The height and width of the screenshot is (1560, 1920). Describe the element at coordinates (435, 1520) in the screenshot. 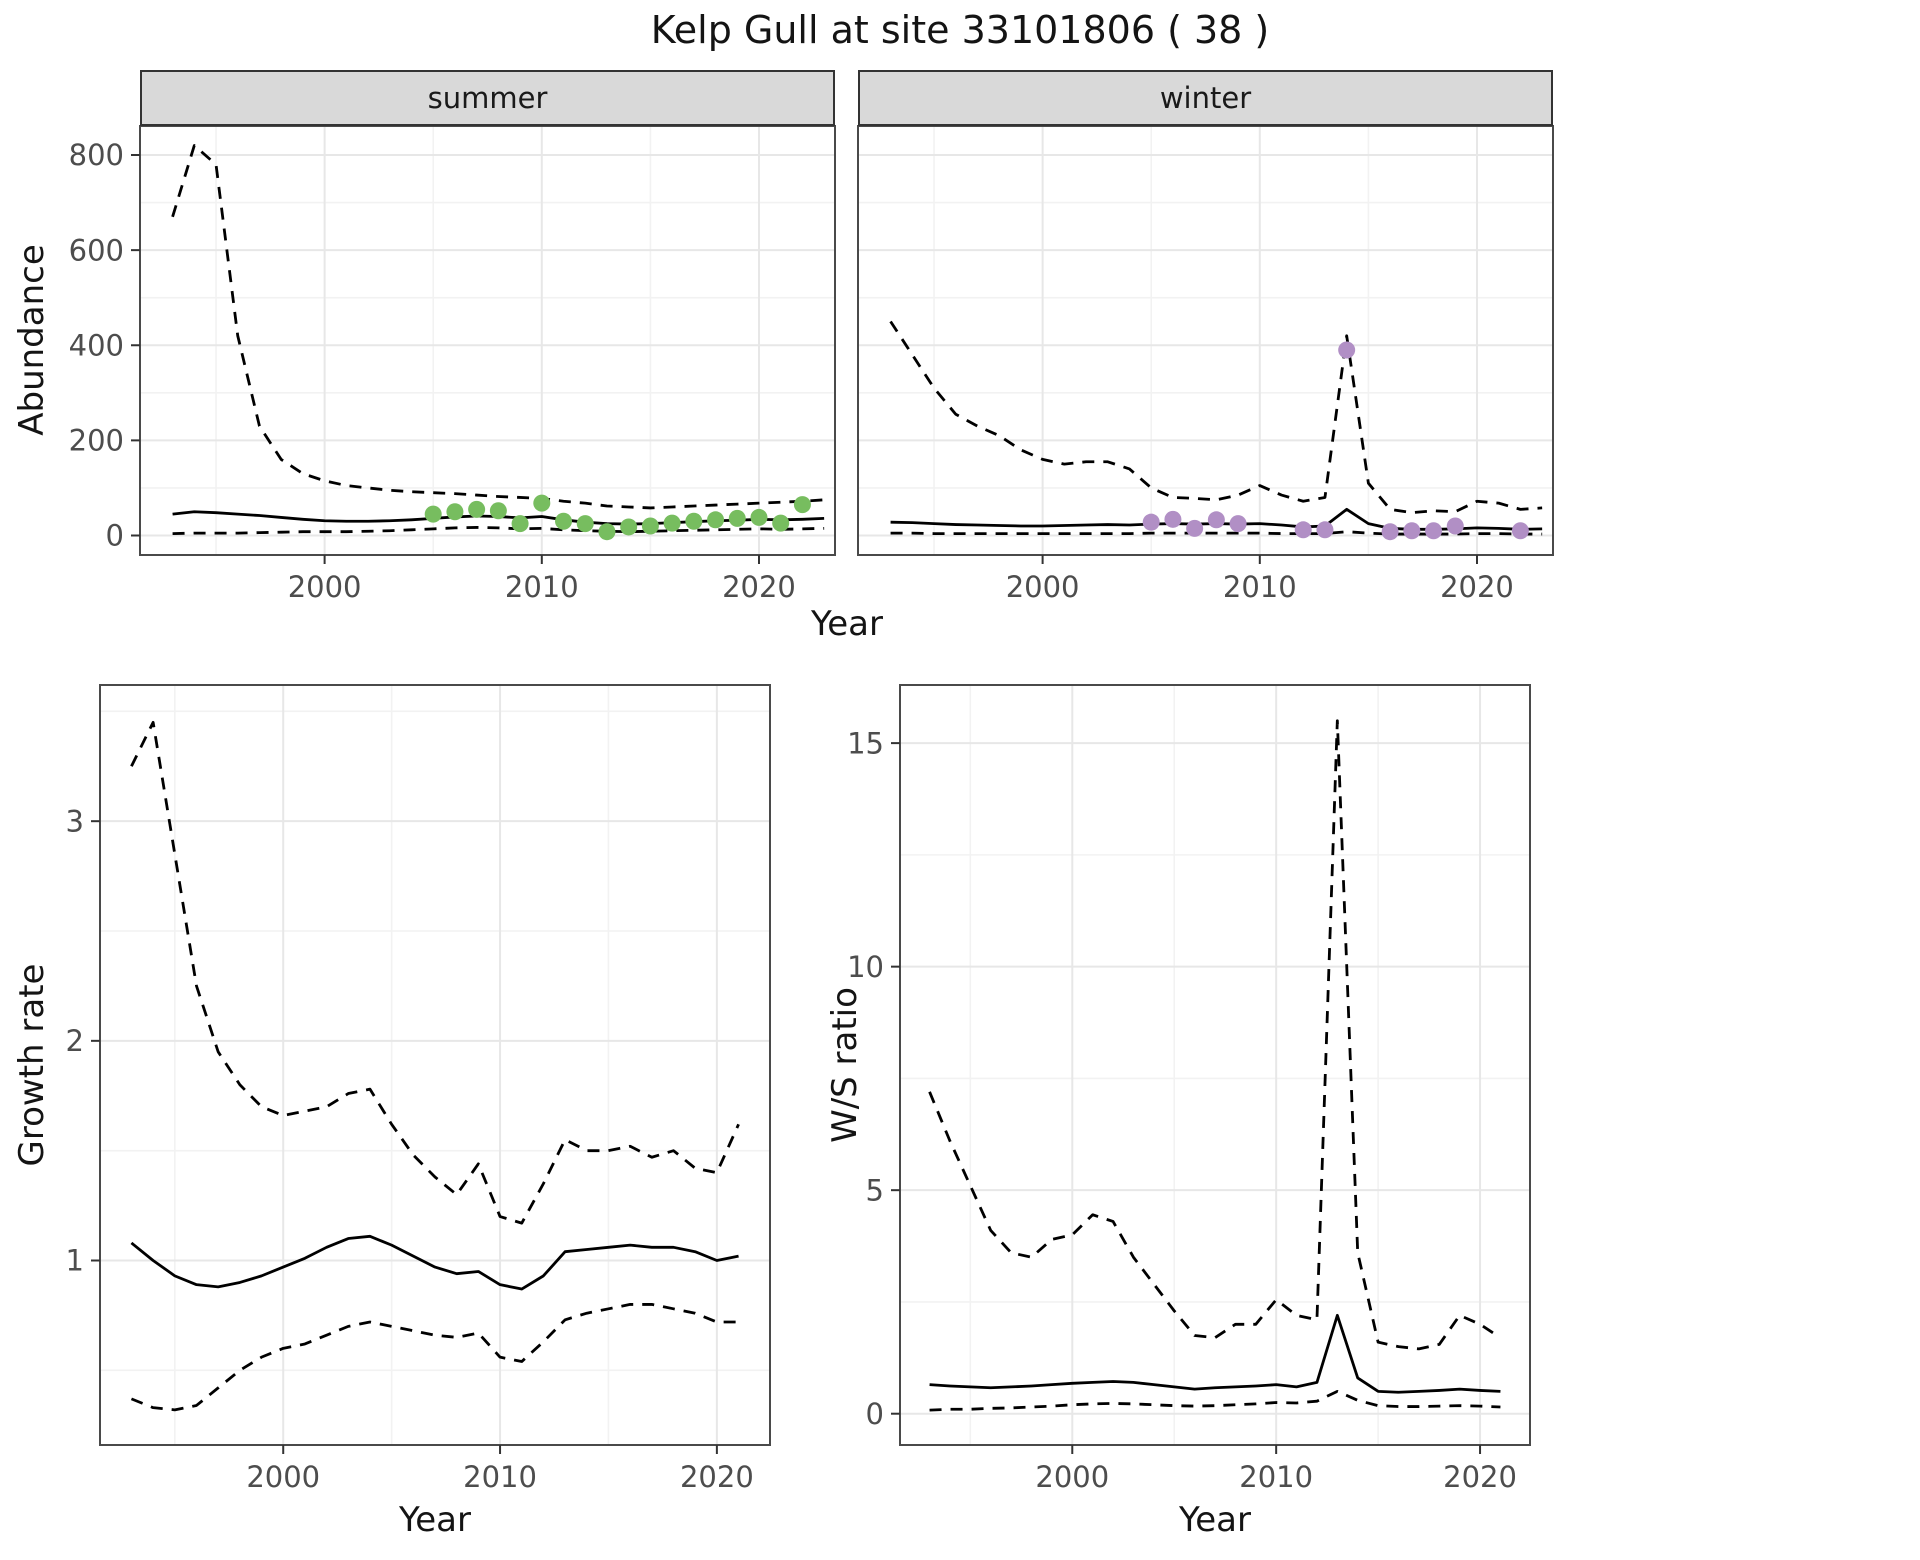

I see `year-axis-title-bottom-left: Year` at that location.